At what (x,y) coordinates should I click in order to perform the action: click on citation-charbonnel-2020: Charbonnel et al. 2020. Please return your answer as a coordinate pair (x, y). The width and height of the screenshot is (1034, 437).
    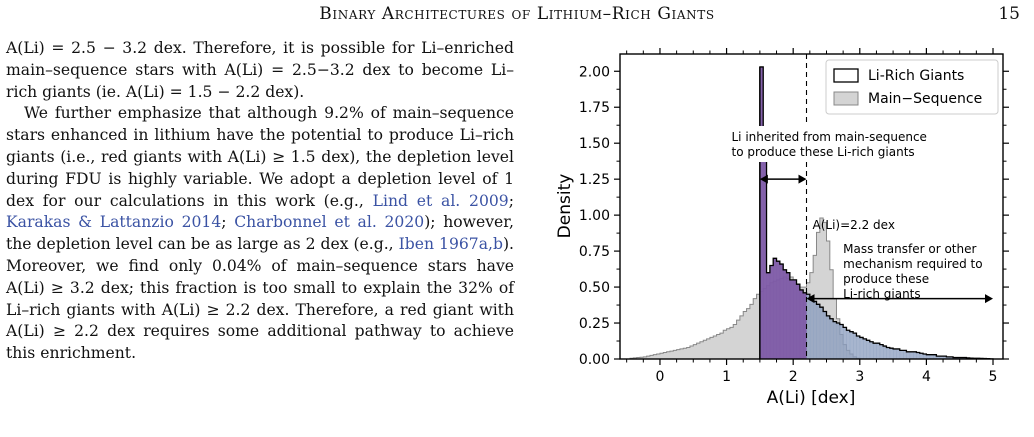
    Looking at the image, I should click on (329, 222).